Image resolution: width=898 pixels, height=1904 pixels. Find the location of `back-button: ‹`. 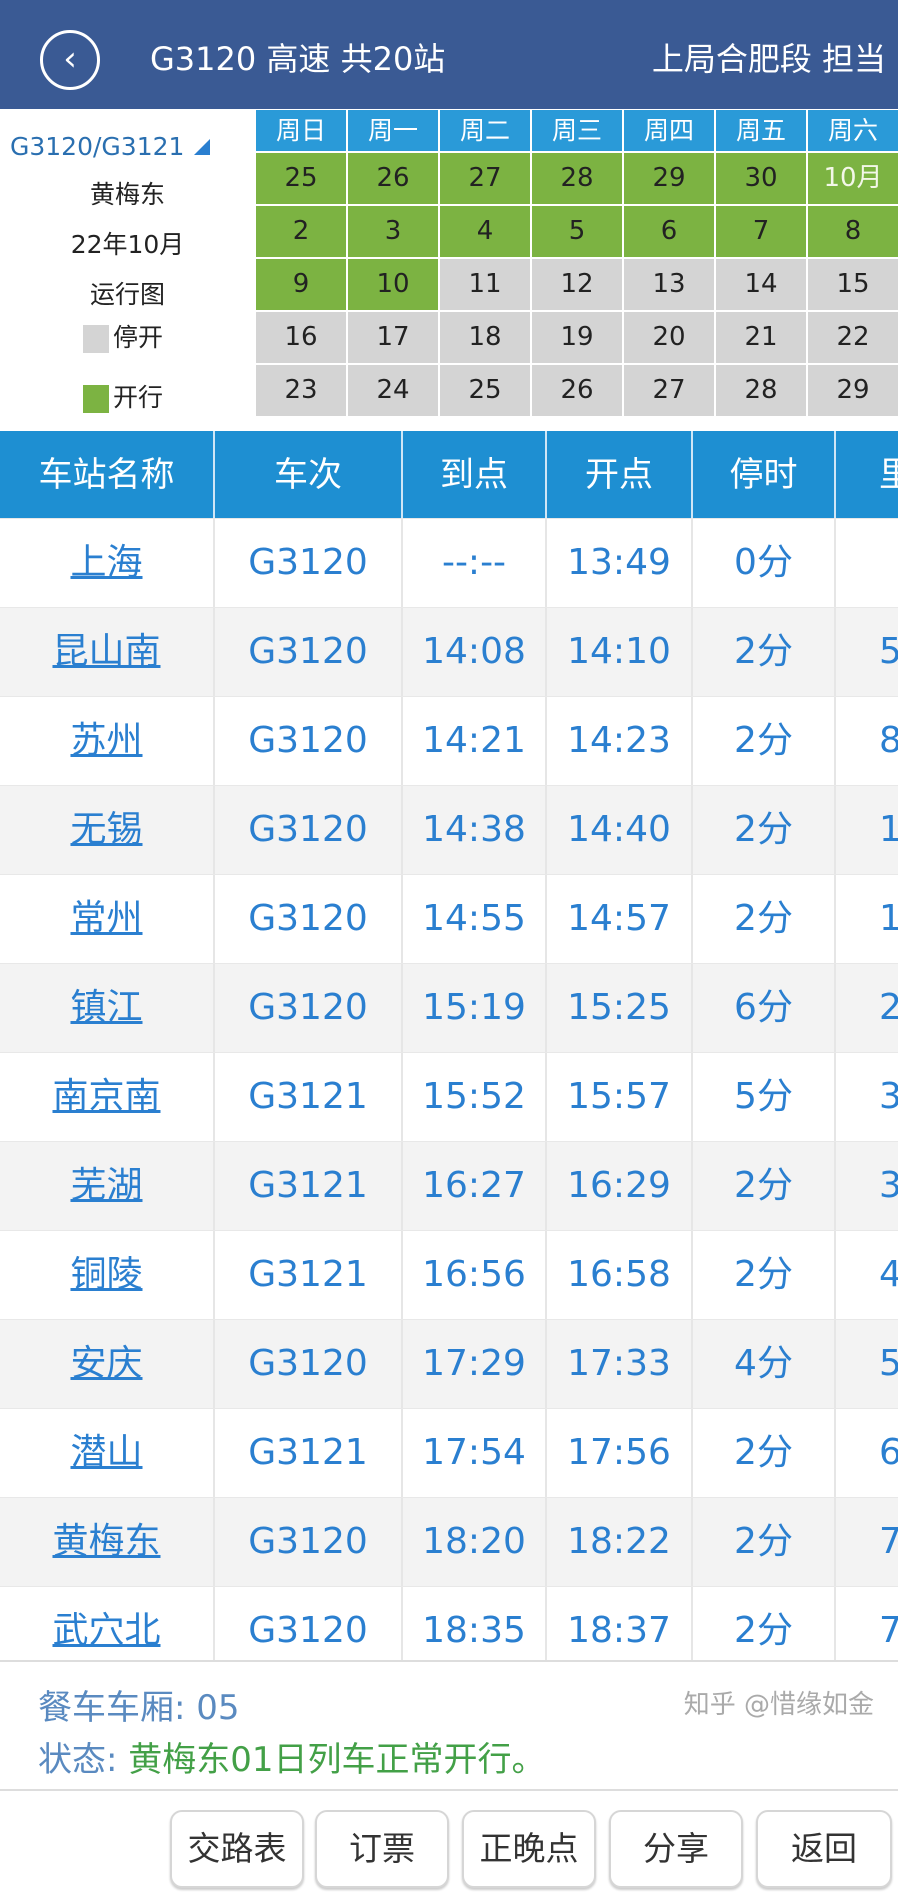

back-button: ‹ is located at coordinates (70, 60).